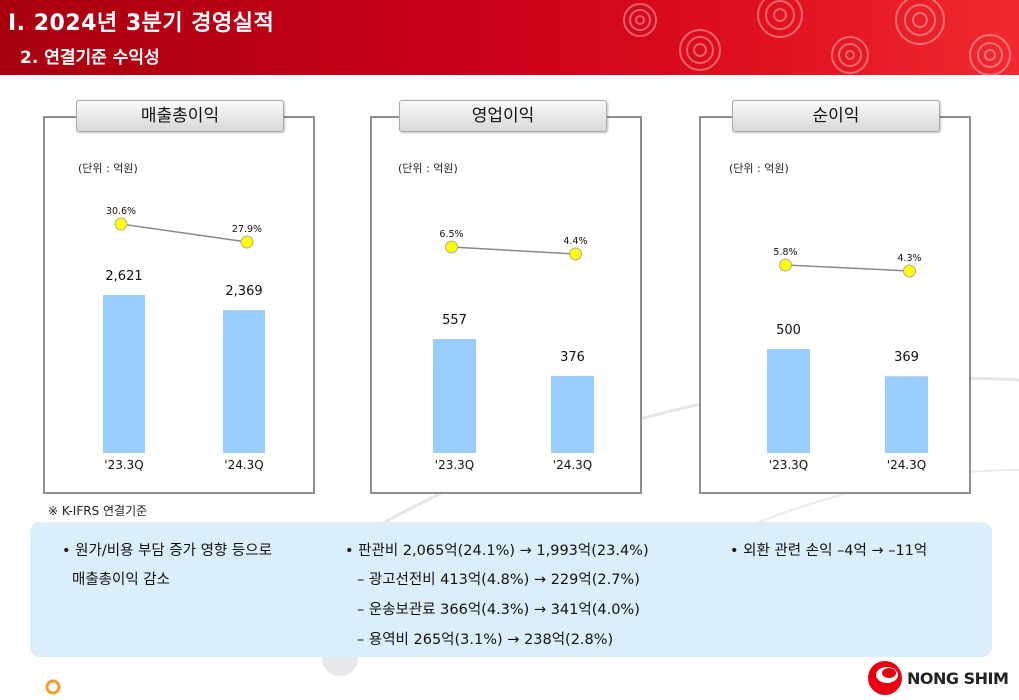 The image size is (1019, 700). Describe the element at coordinates (167, 551) in the screenshot. I see `commentary-col1-line1: • 원가/비용 부담 증가 영향 등으로` at that location.